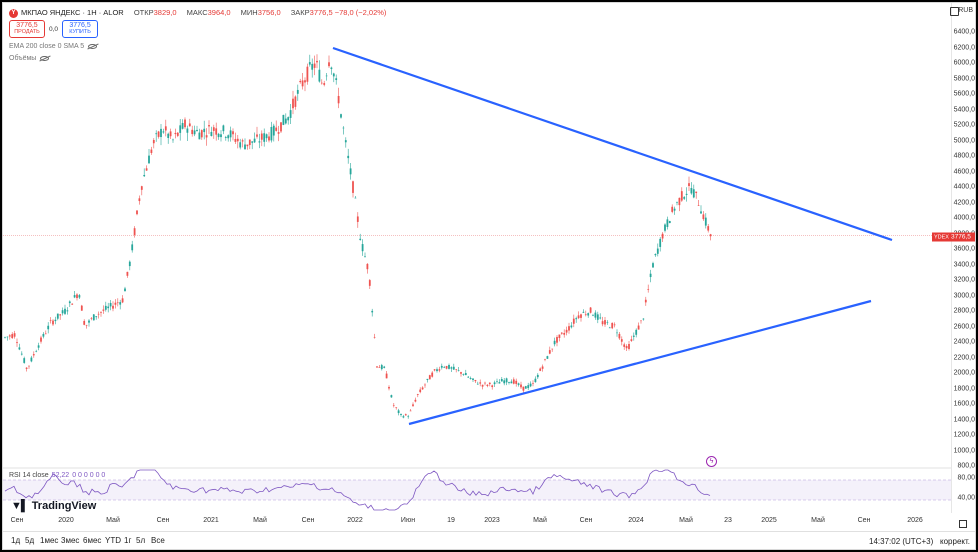 The height and width of the screenshot is (552, 978). What do you see at coordinates (711, 461) in the screenshot?
I see `lightning-icon: ϟ` at bounding box center [711, 461].